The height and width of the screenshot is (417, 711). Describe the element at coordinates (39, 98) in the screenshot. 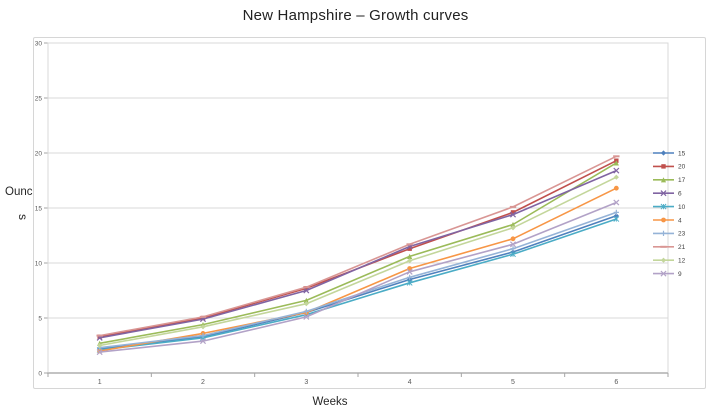

I see `y-tick-label: 25` at that location.